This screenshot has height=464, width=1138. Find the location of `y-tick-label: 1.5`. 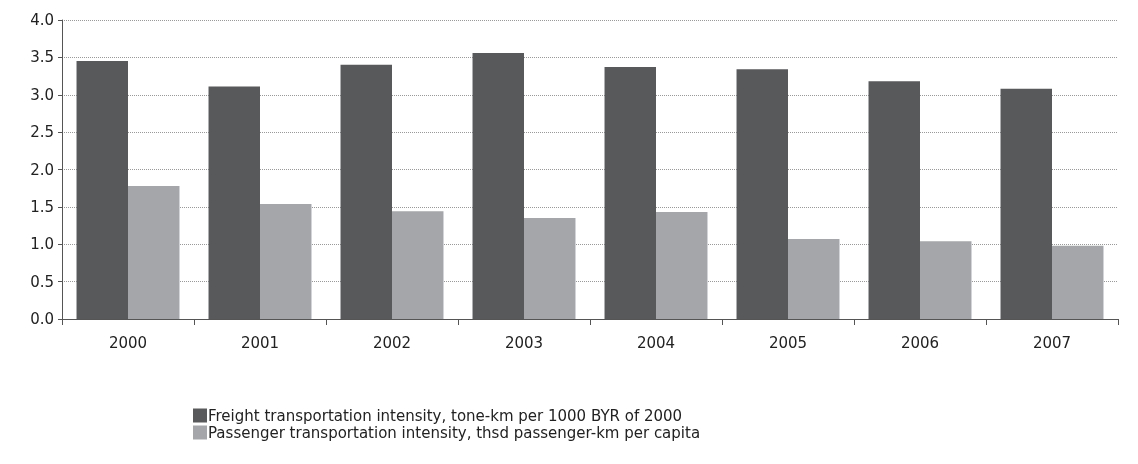

y-tick-label: 1.5 is located at coordinates (42, 206).